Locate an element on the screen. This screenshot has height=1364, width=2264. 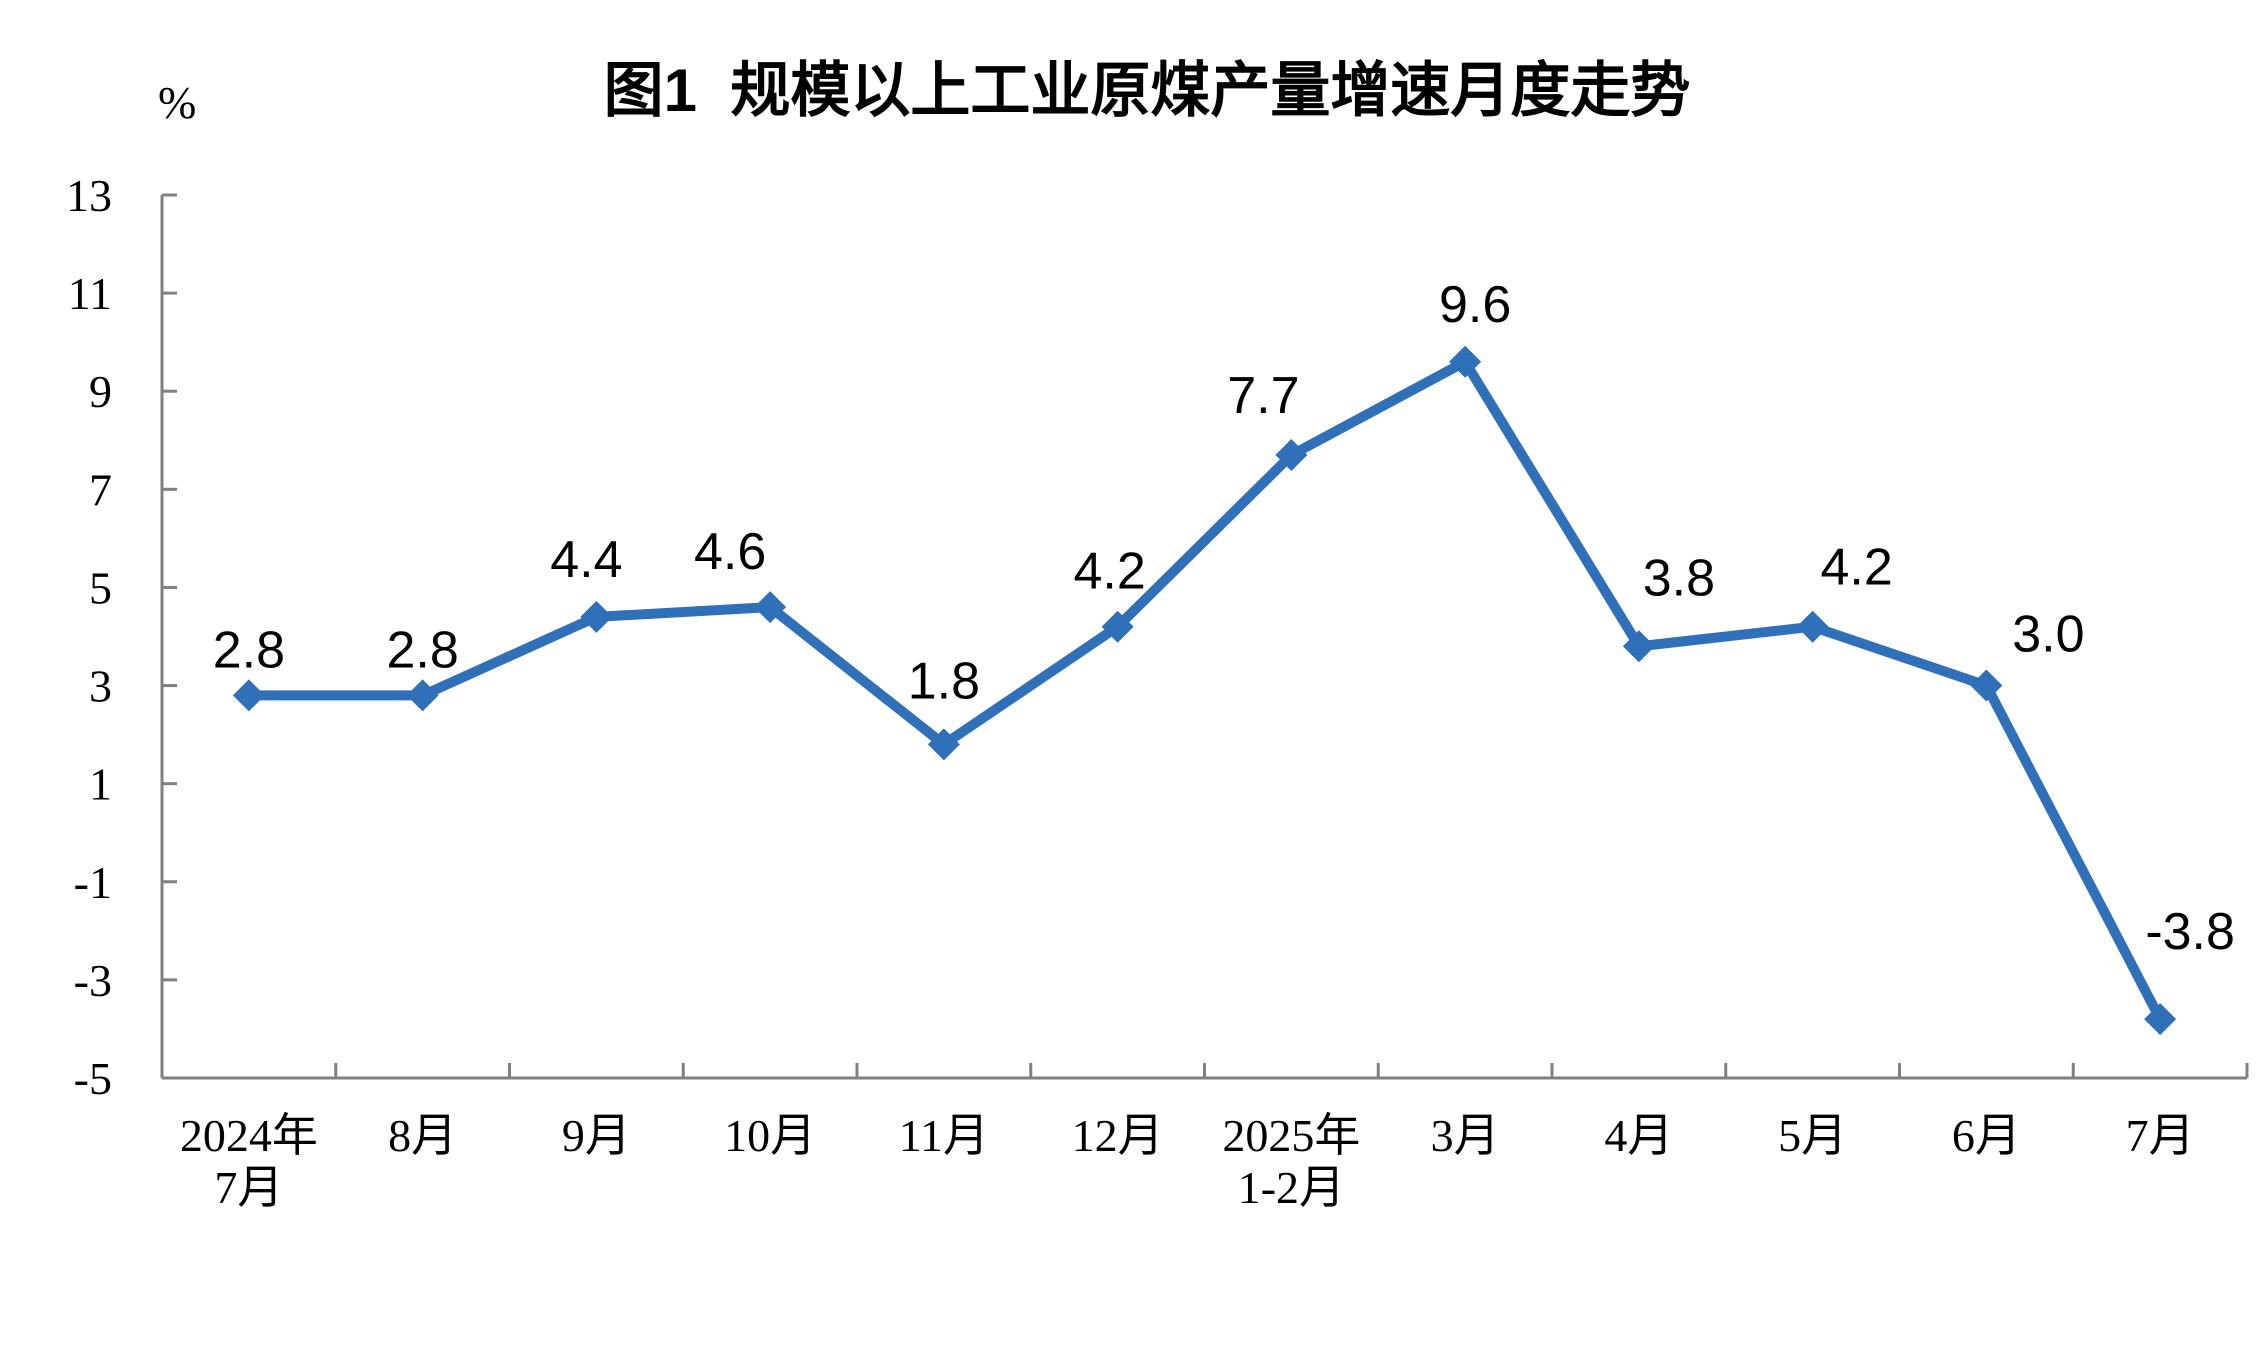
x-axis-label: 2025年 is located at coordinates (1291, 1135).